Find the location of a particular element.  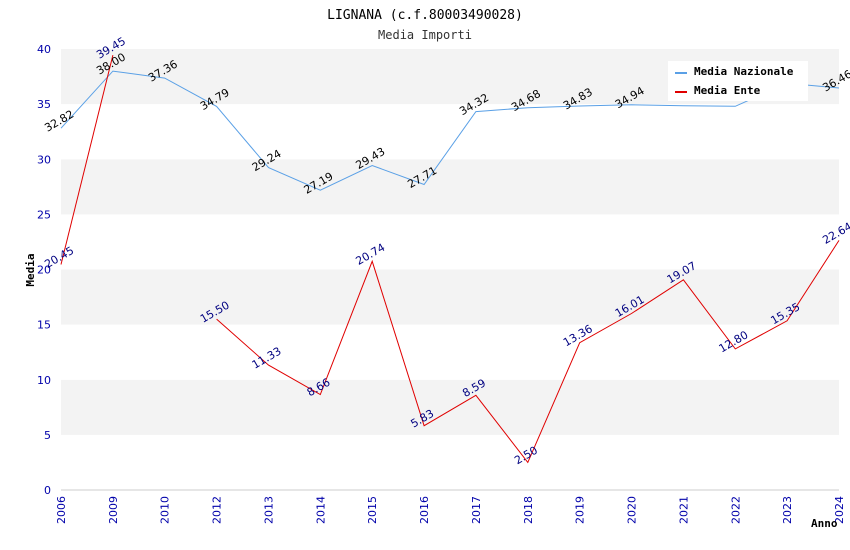

y-tick-label: 5 is located at coordinates (47, 435).